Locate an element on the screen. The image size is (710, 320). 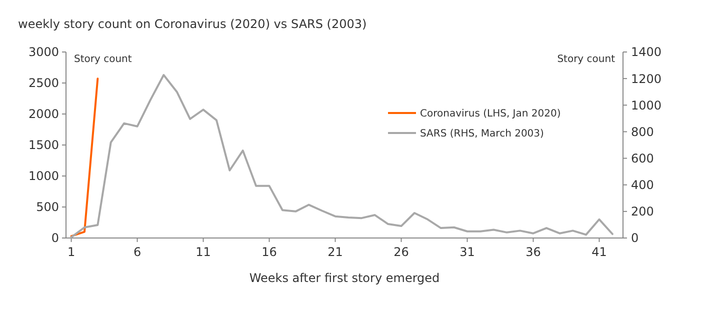
y-tick-label: 500 is located at coordinates (47, 207).